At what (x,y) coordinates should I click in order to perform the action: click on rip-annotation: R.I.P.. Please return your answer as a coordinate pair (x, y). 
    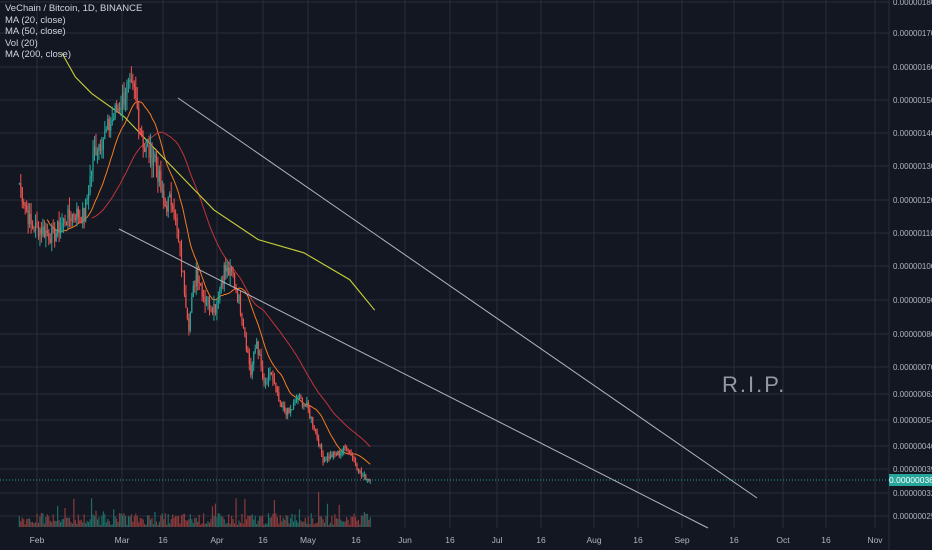
    Looking at the image, I should click on (754, 384).